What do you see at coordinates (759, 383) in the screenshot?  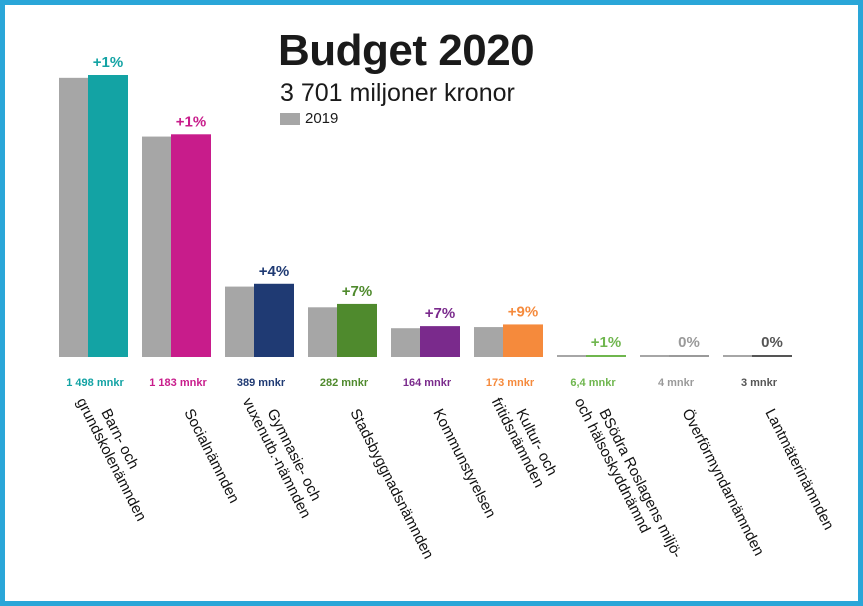 I see `value-label: 3 mnkr` at bounding box center [759, 383].